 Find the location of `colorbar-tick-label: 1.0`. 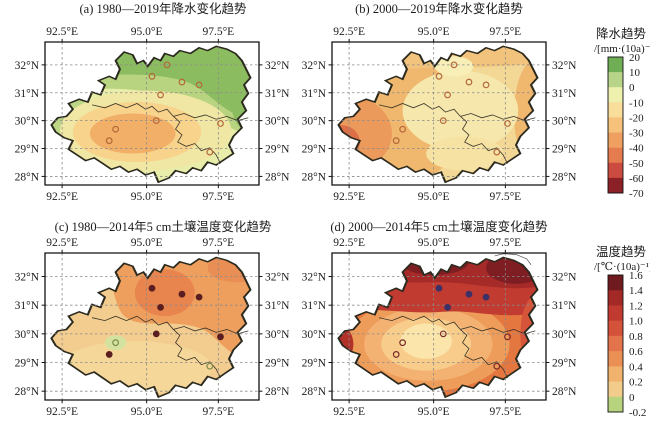

colorbar-tick-label: 1.0 is located at coordinates (636, 322).